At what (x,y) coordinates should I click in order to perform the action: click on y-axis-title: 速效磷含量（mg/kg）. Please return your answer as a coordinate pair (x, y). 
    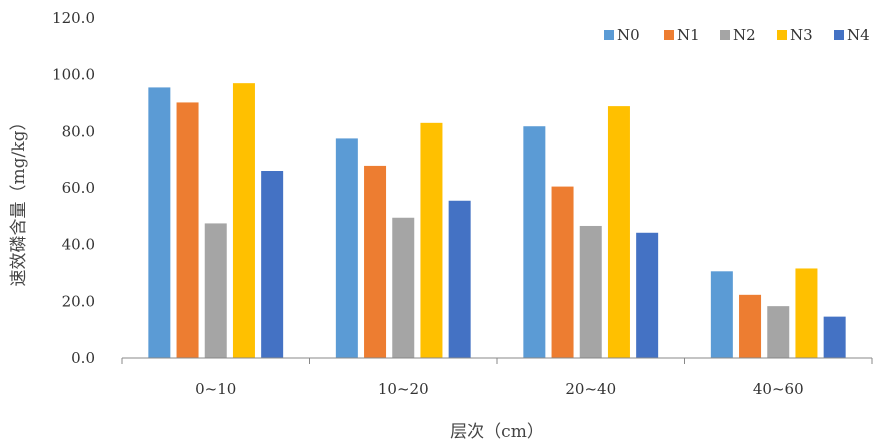
    Looking at the image, I should click on (19, 200).